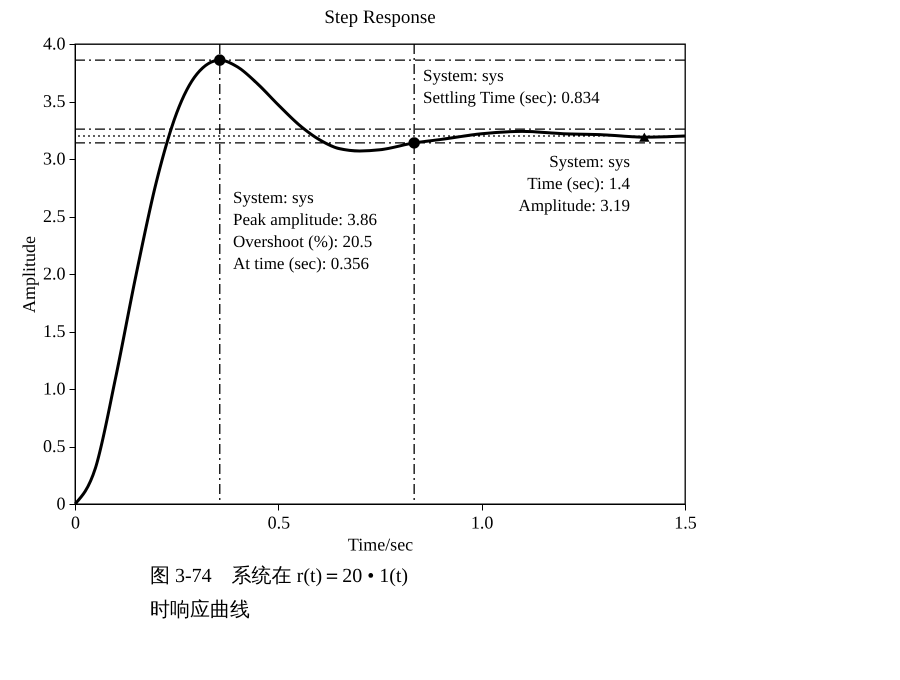  I want to click on y-tick-label: 3.5, so click(54, 101).